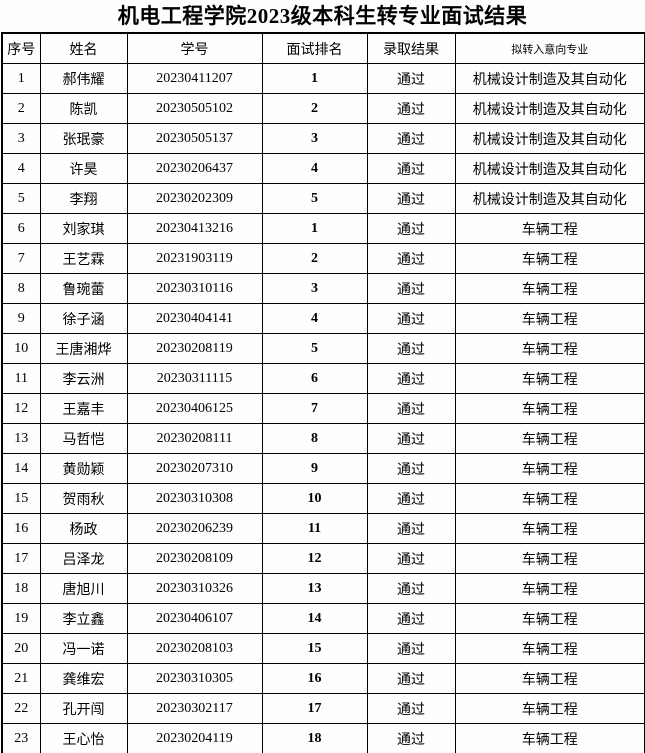 The width and height of the screenshot is (645, 753). What do you see at coordinates (21, 258) in the screenshot?
I see `cell-no: 7` at bounding box center [21, 258].